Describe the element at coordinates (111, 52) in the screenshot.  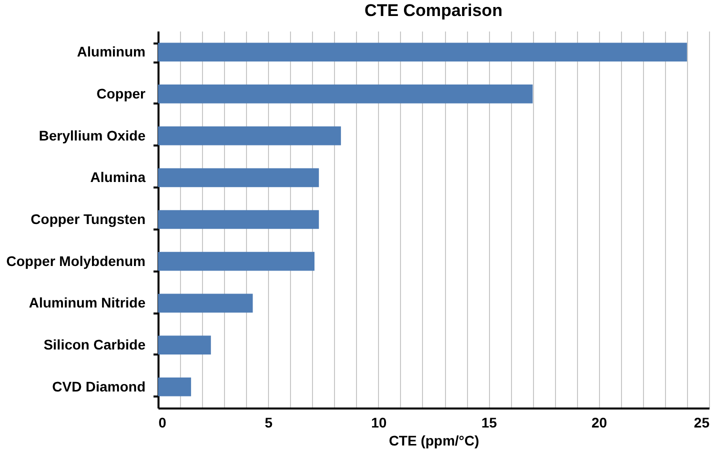
I see `y-tick-label: Aluminum` at that location.